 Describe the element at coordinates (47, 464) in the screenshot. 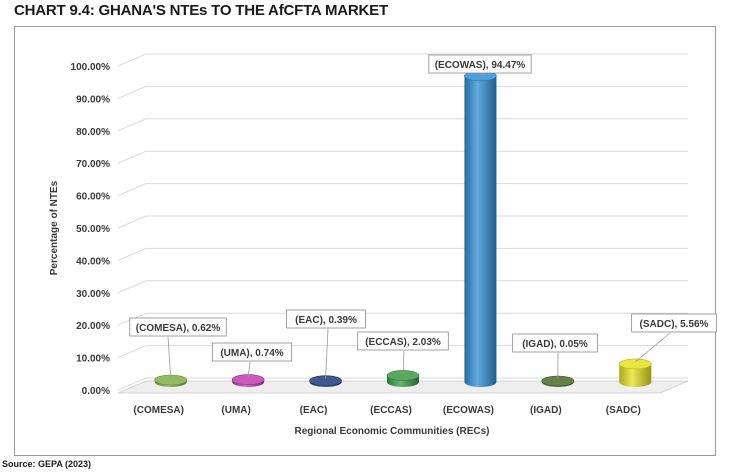

I see `source-note: Source: GEPA (2023)` at that location.